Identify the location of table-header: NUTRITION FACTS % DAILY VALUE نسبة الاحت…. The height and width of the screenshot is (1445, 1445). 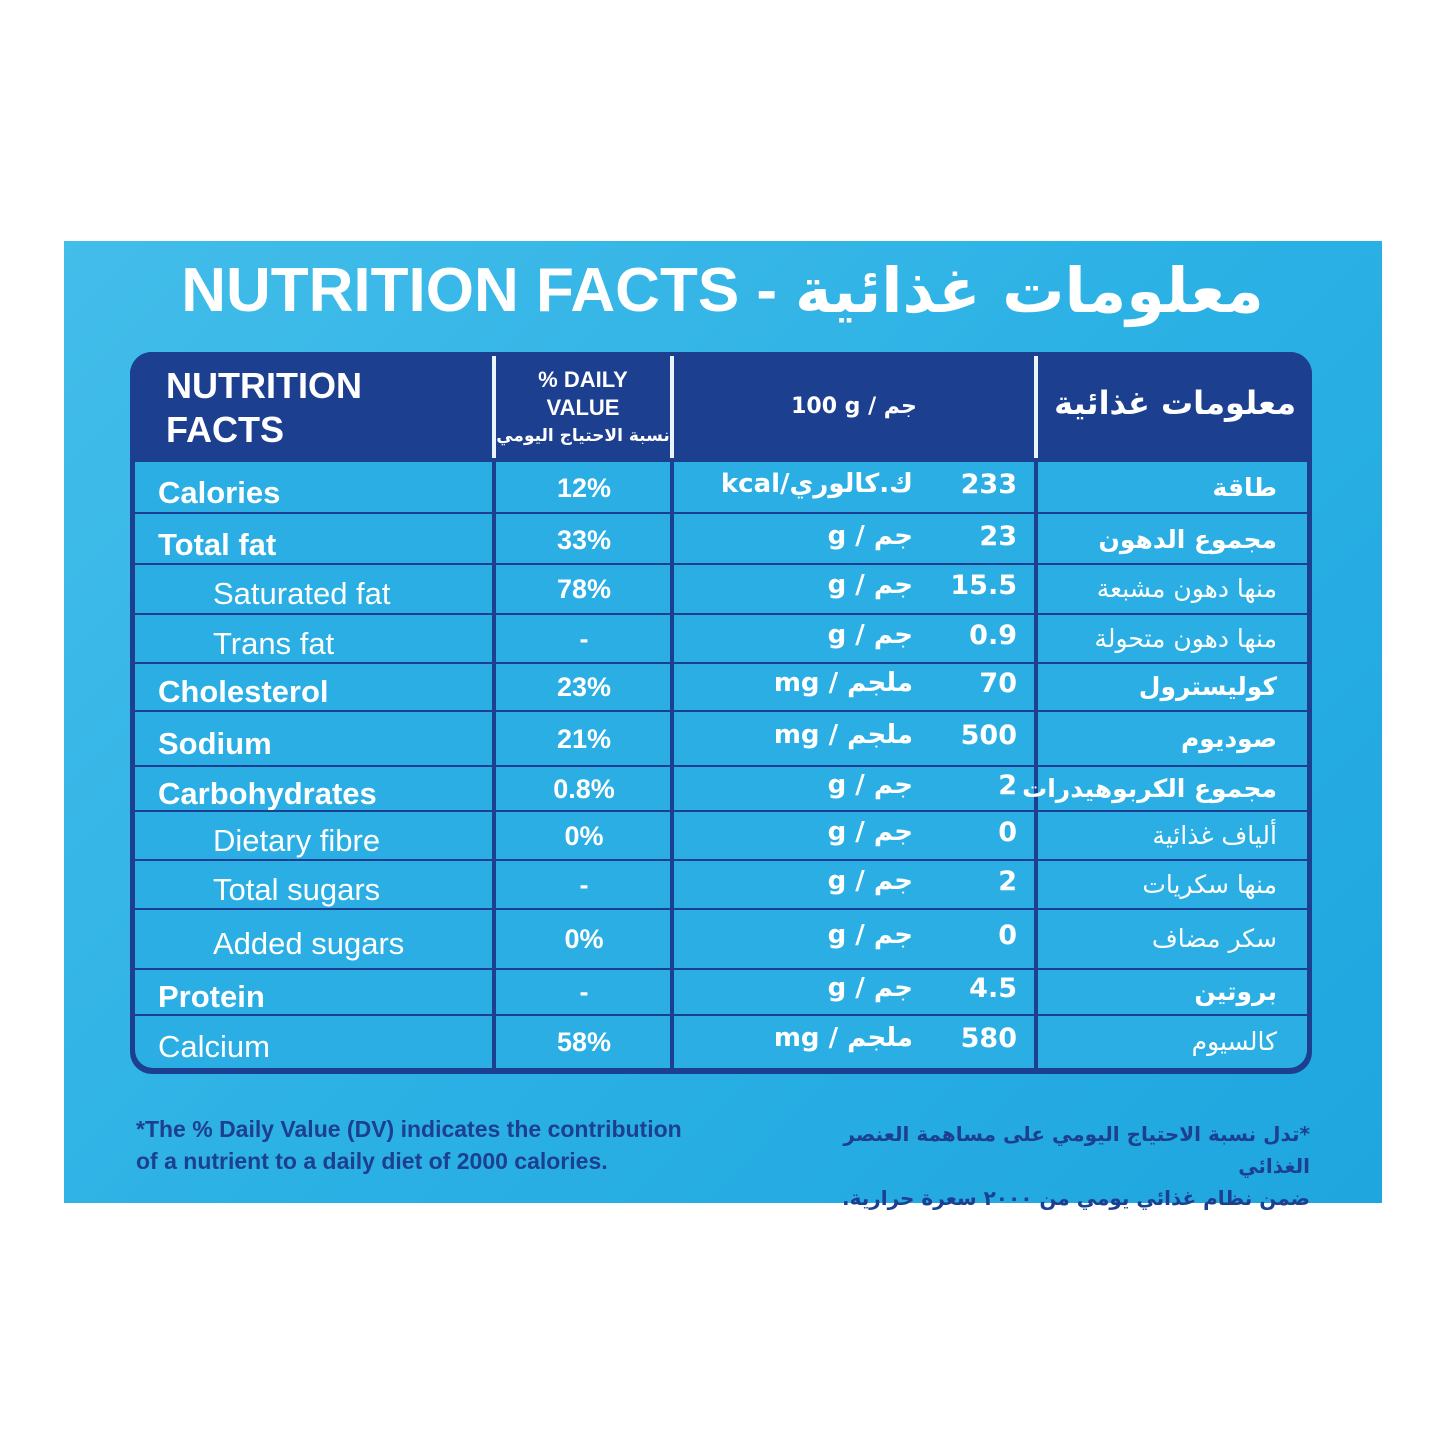
(721, 406).